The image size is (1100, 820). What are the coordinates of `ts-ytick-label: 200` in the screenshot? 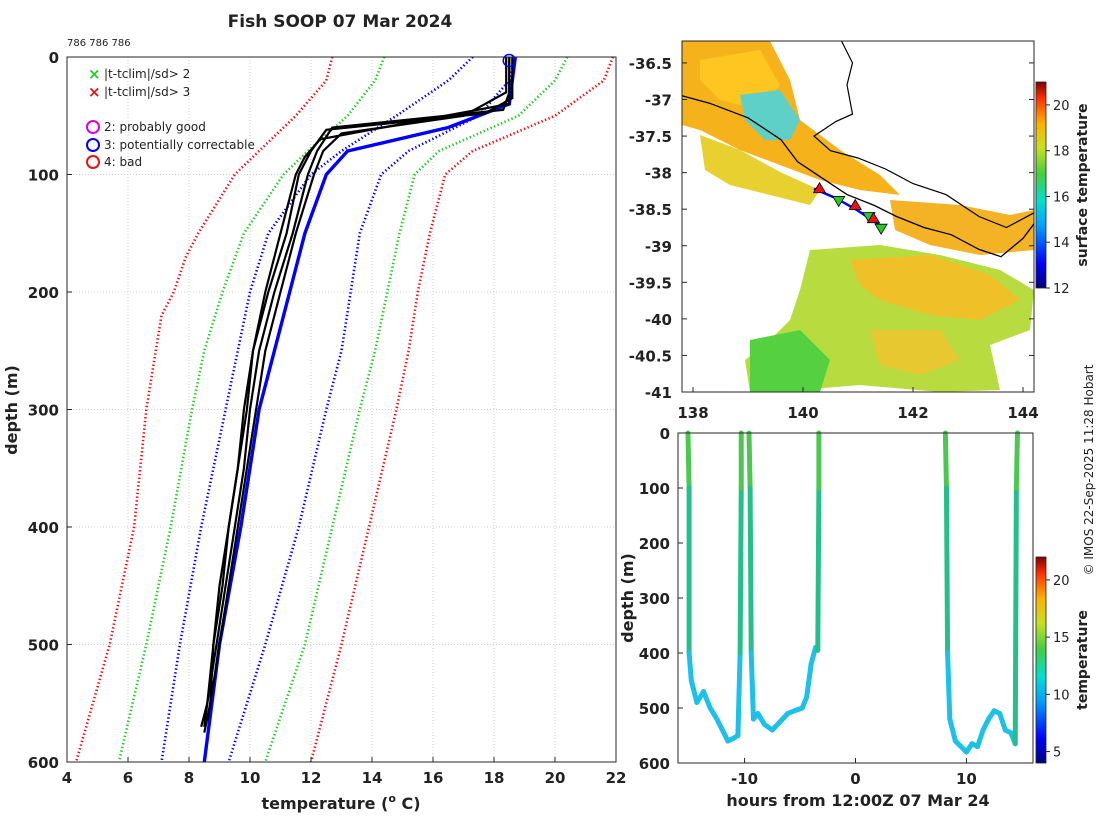 It's located at (654, 544).